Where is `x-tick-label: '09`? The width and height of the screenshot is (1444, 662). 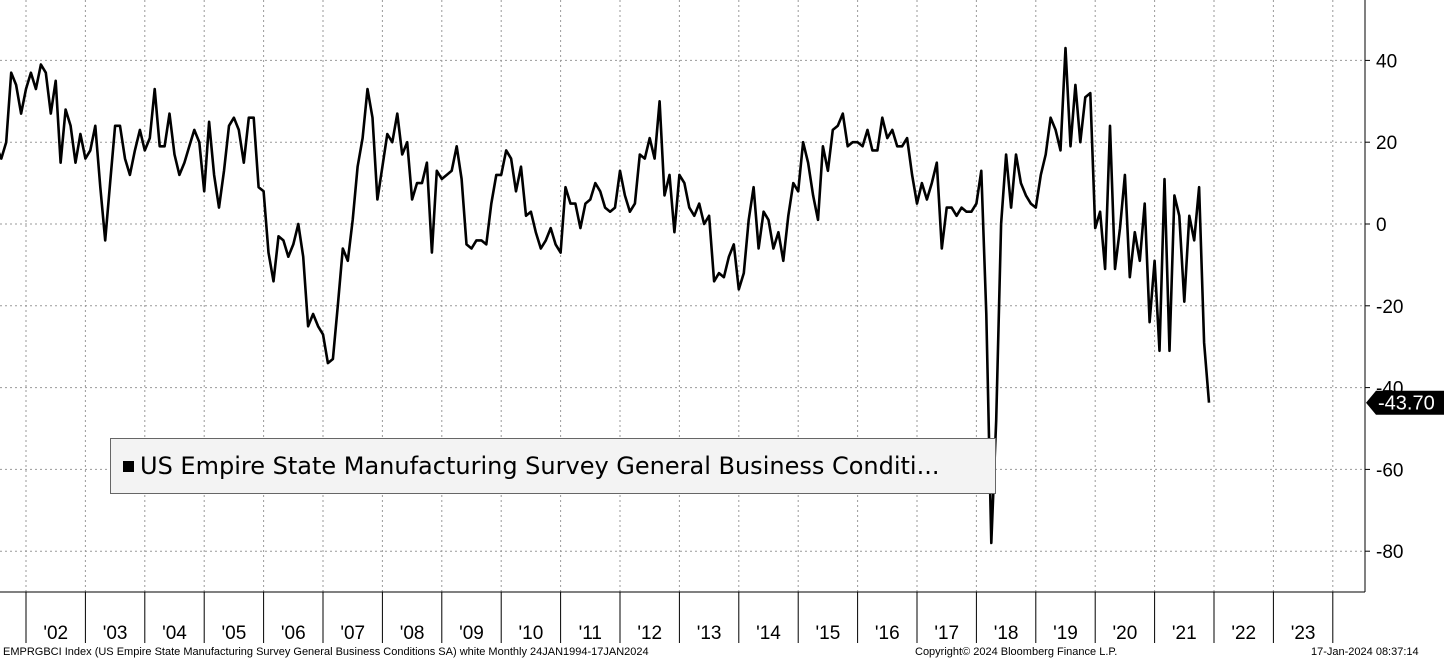
x-tick-label: '09 is located at coordinates (471, 633).